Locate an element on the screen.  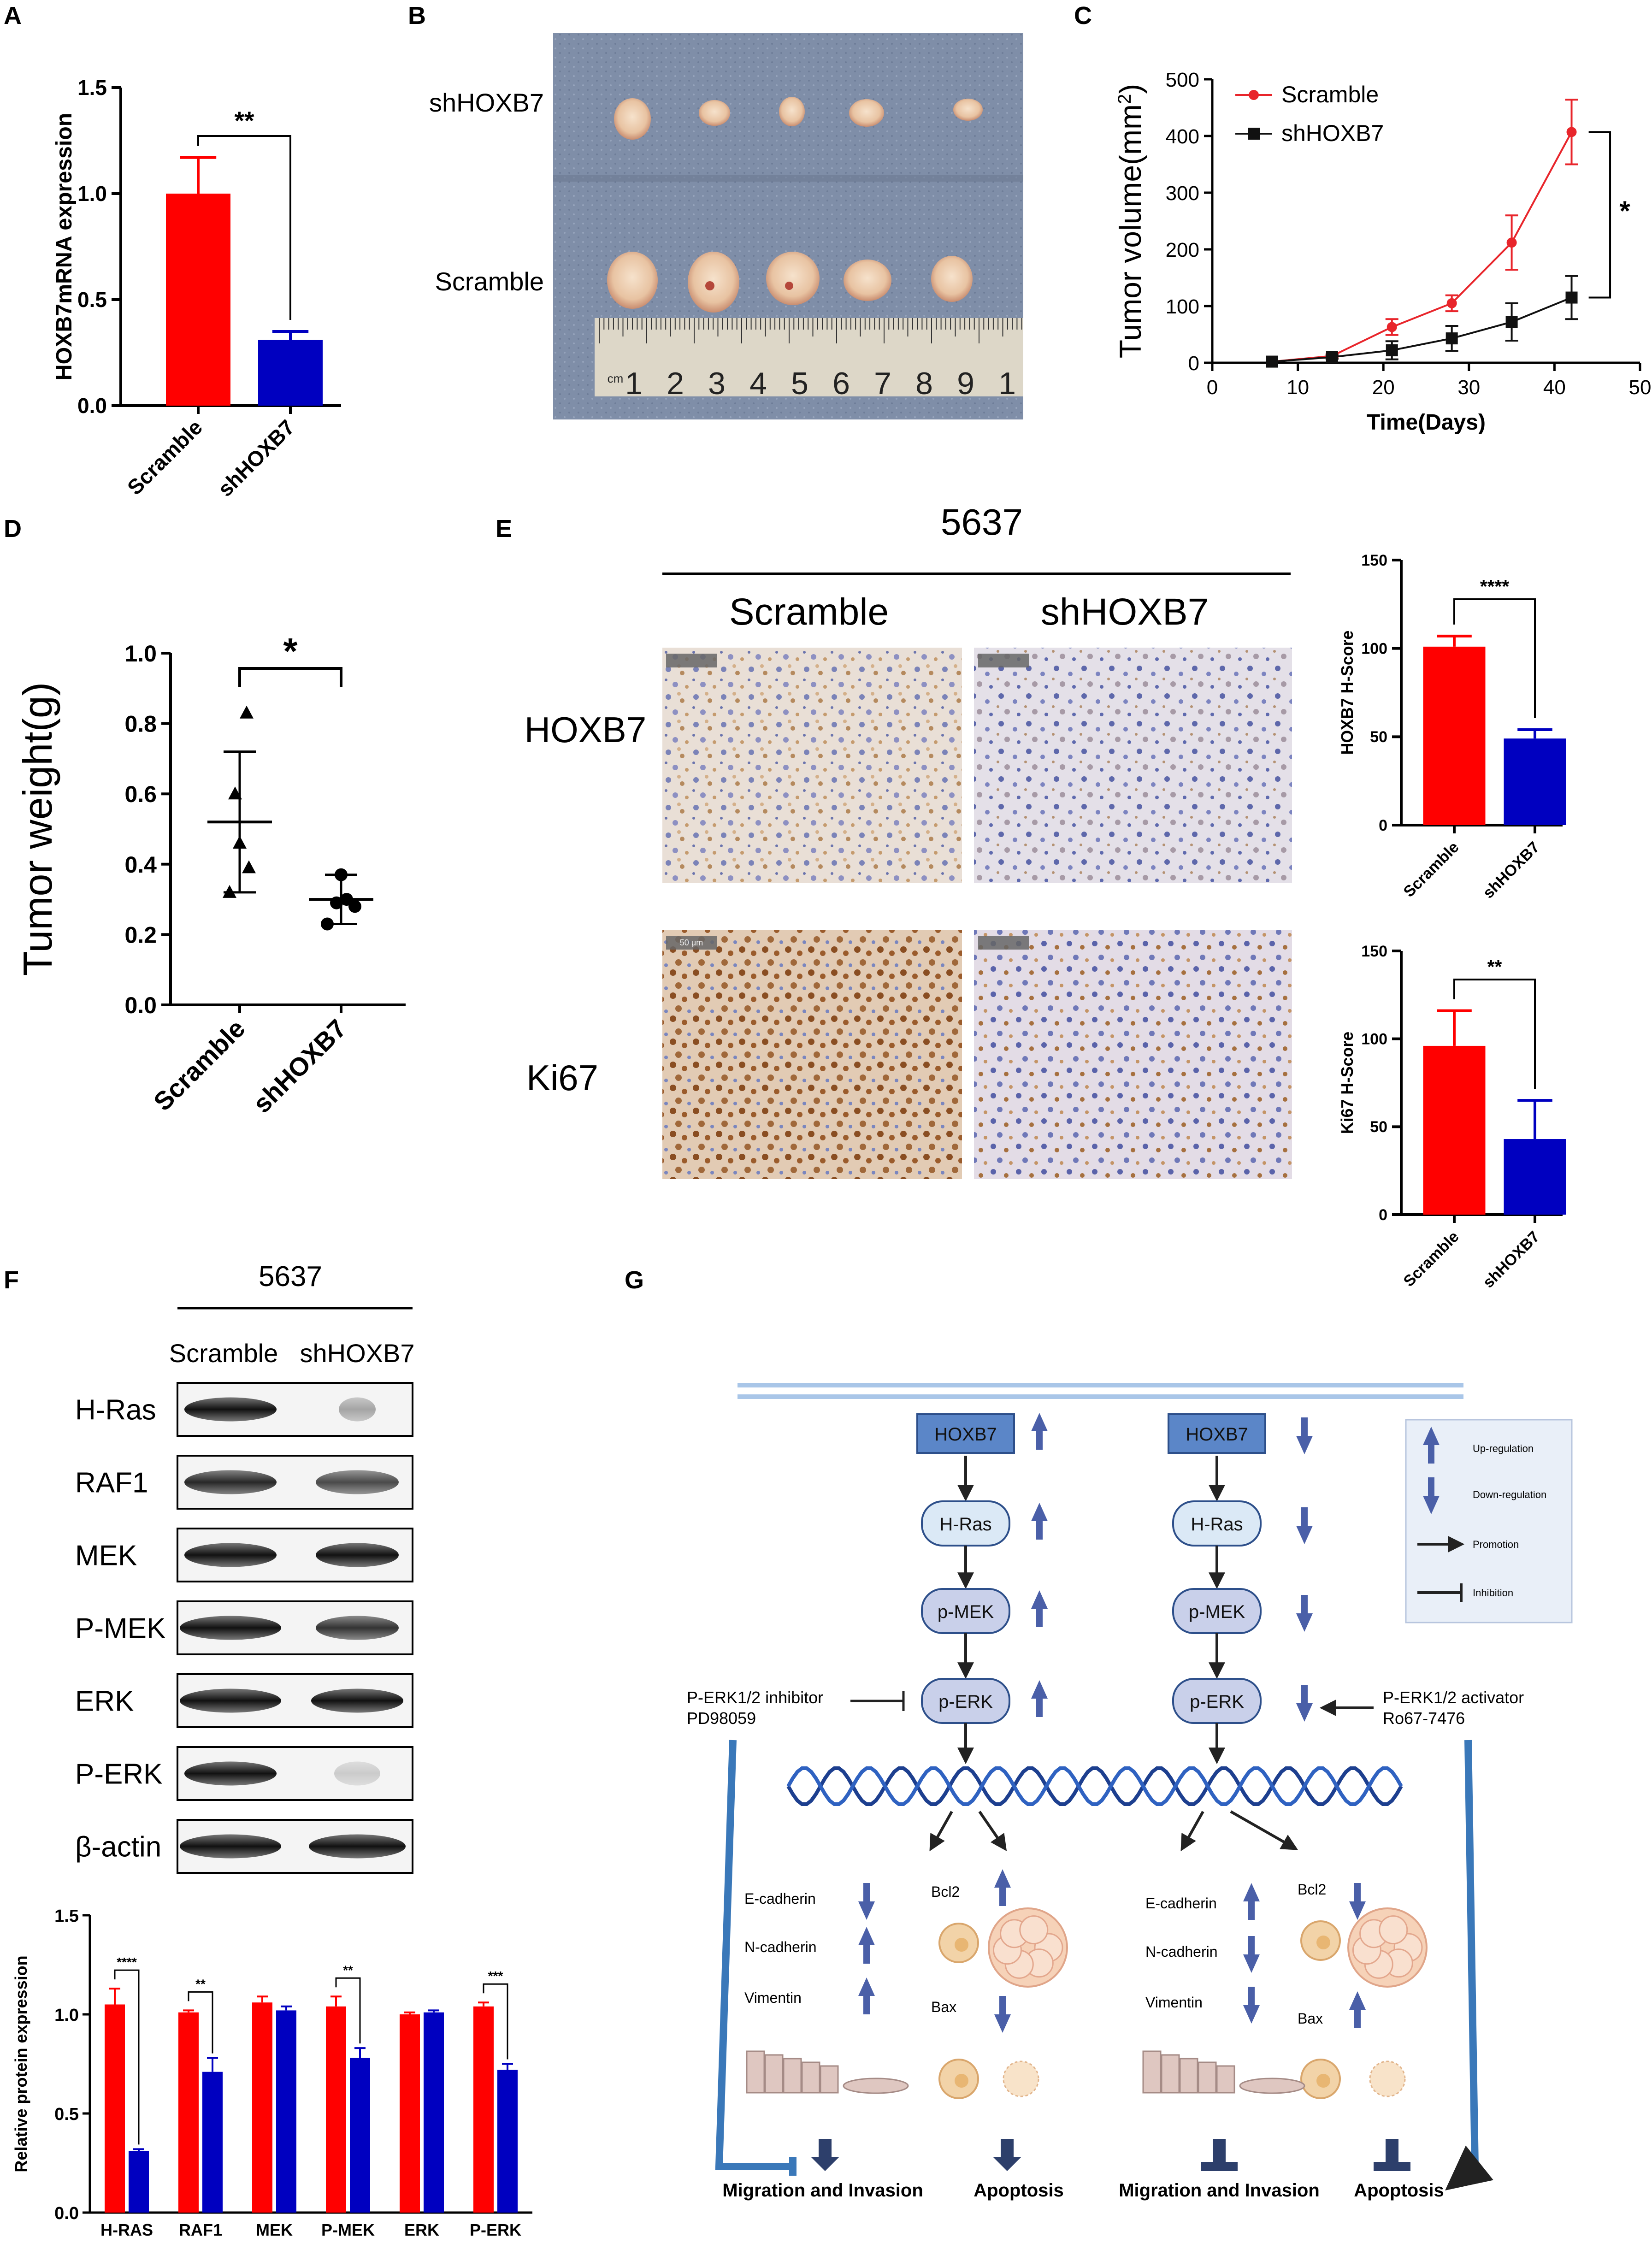
bar-Scramble-ERK is located at coordinates (410, 2113).